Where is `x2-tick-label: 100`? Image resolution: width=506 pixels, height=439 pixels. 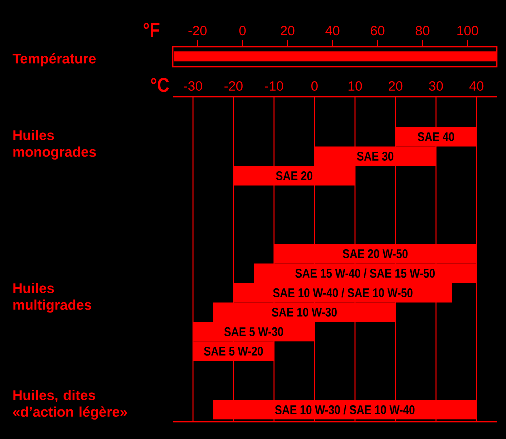
x2-tick-label: 100 is located at coordinates (468, 31).